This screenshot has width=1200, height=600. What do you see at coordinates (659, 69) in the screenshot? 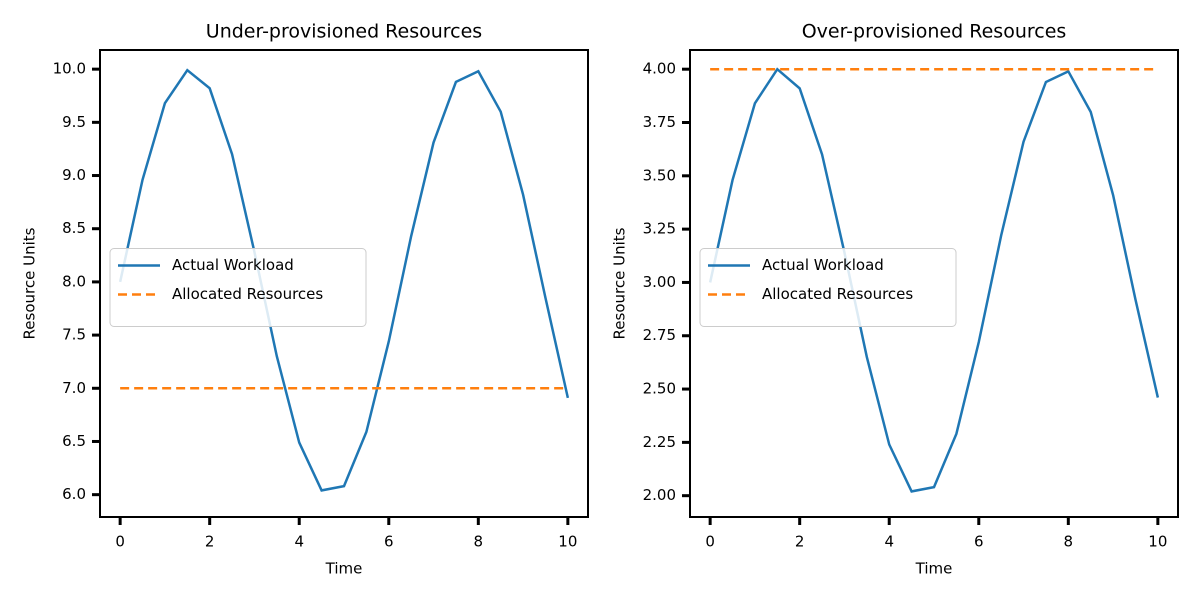
I see `y-tick-label: 4.00` at bounding box center [659, 69].